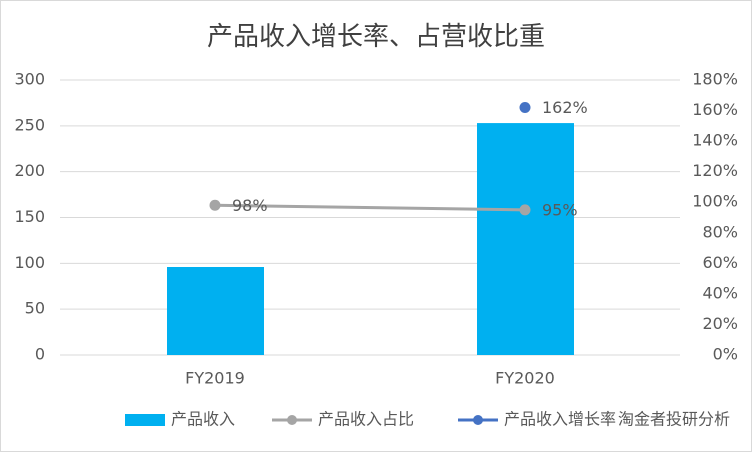 This screenshot has width=752, height=452. Describe the element at coordinates (560, 209) in the screenshot. I see `data-label: 95%` at that location.